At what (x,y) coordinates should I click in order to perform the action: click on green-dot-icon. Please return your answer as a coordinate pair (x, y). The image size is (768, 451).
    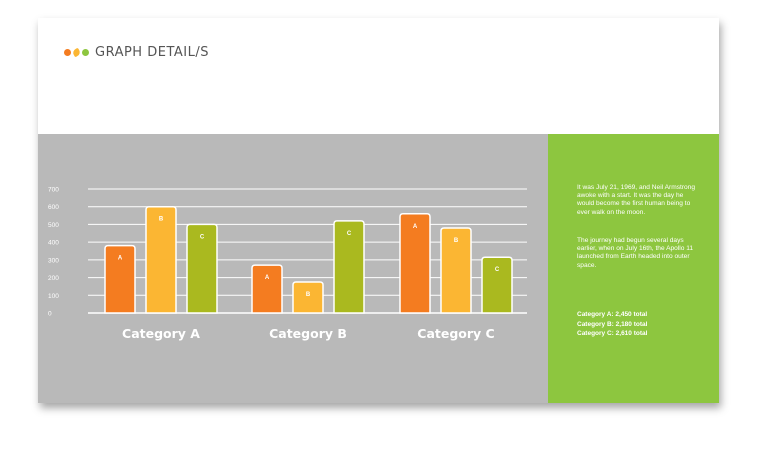
    Looking at the image, I should click on (85, 52).